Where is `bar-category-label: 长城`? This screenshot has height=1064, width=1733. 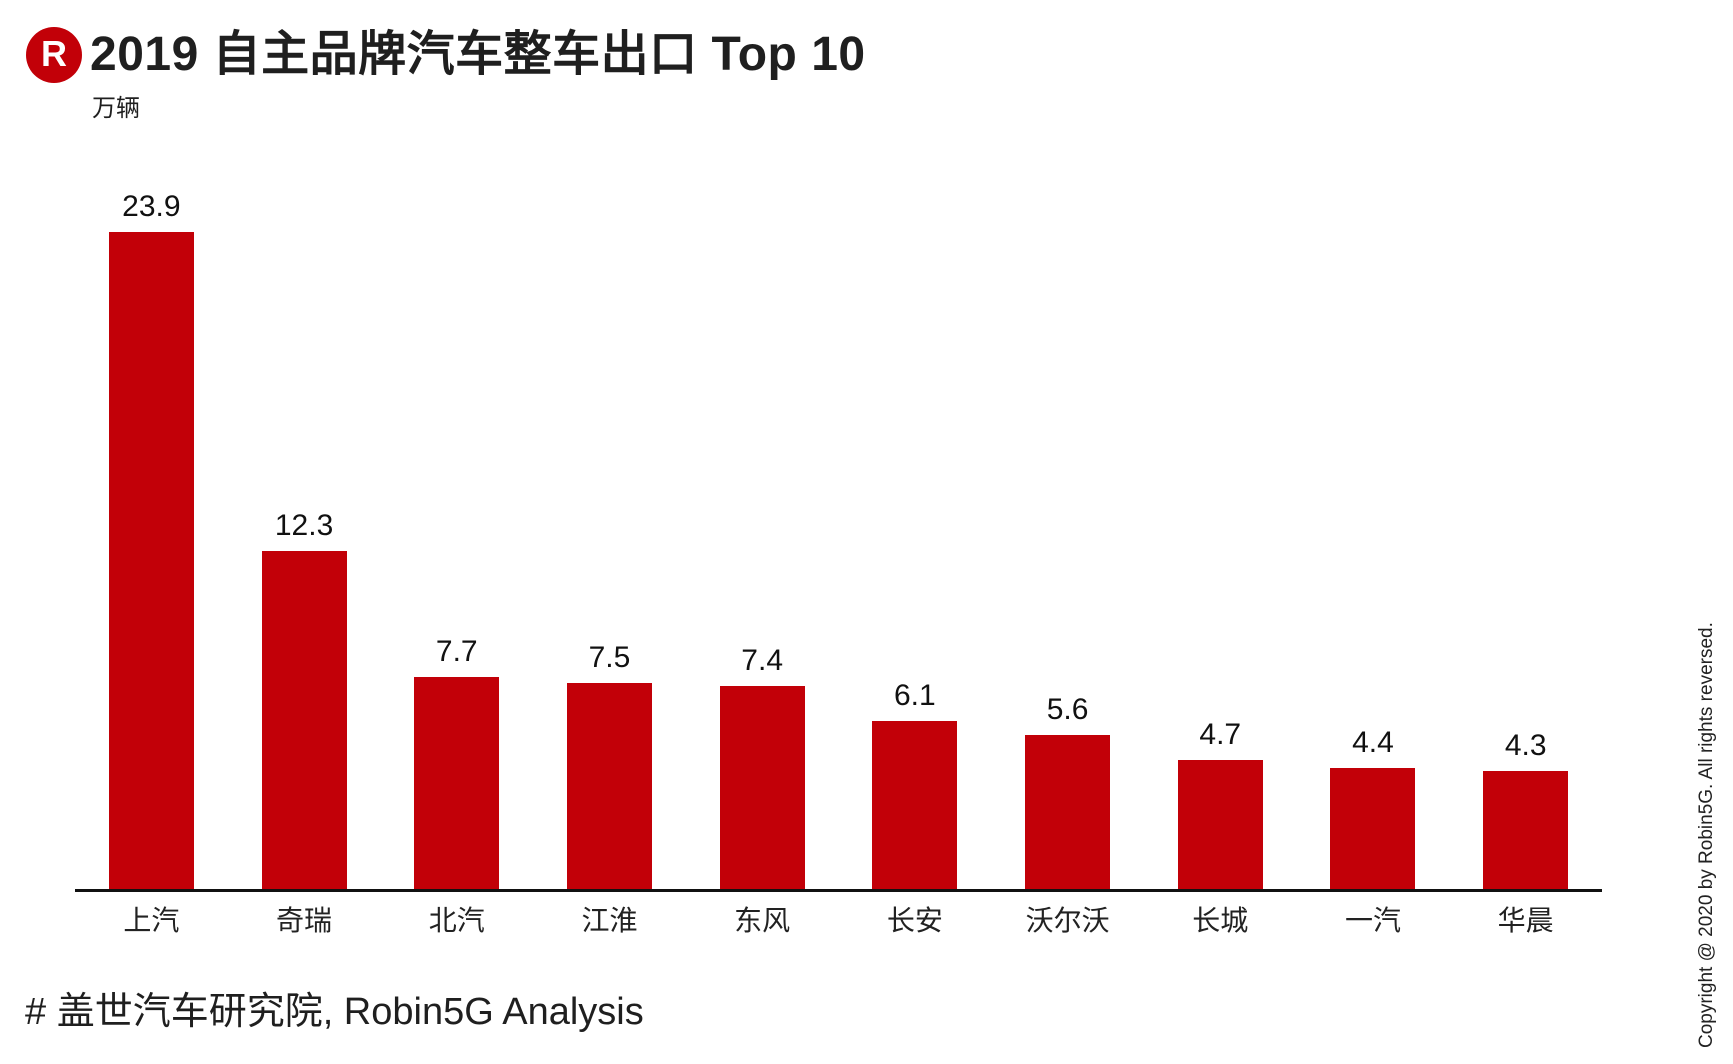
bar-category-label: 长城 is located at coordinates (1220, 920).